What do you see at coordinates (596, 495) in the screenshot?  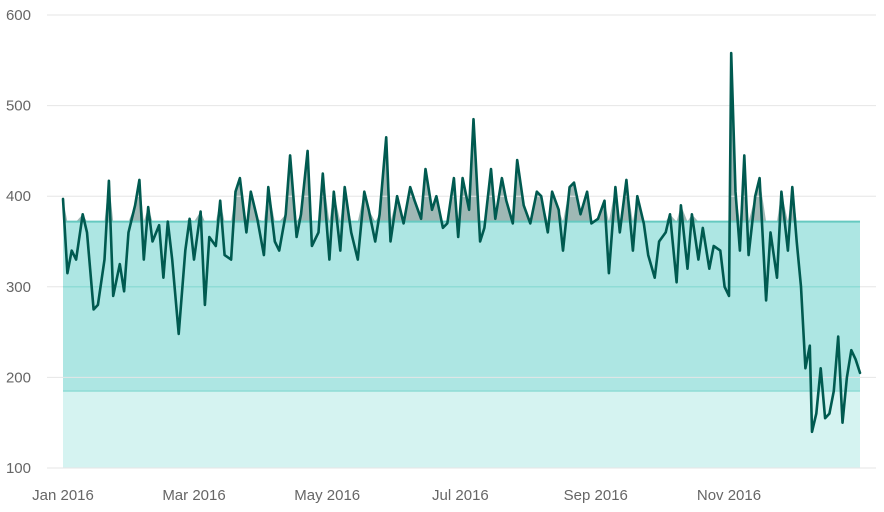 I see `x-tick-label: Sep 2016` at bounding box center [596, 495].